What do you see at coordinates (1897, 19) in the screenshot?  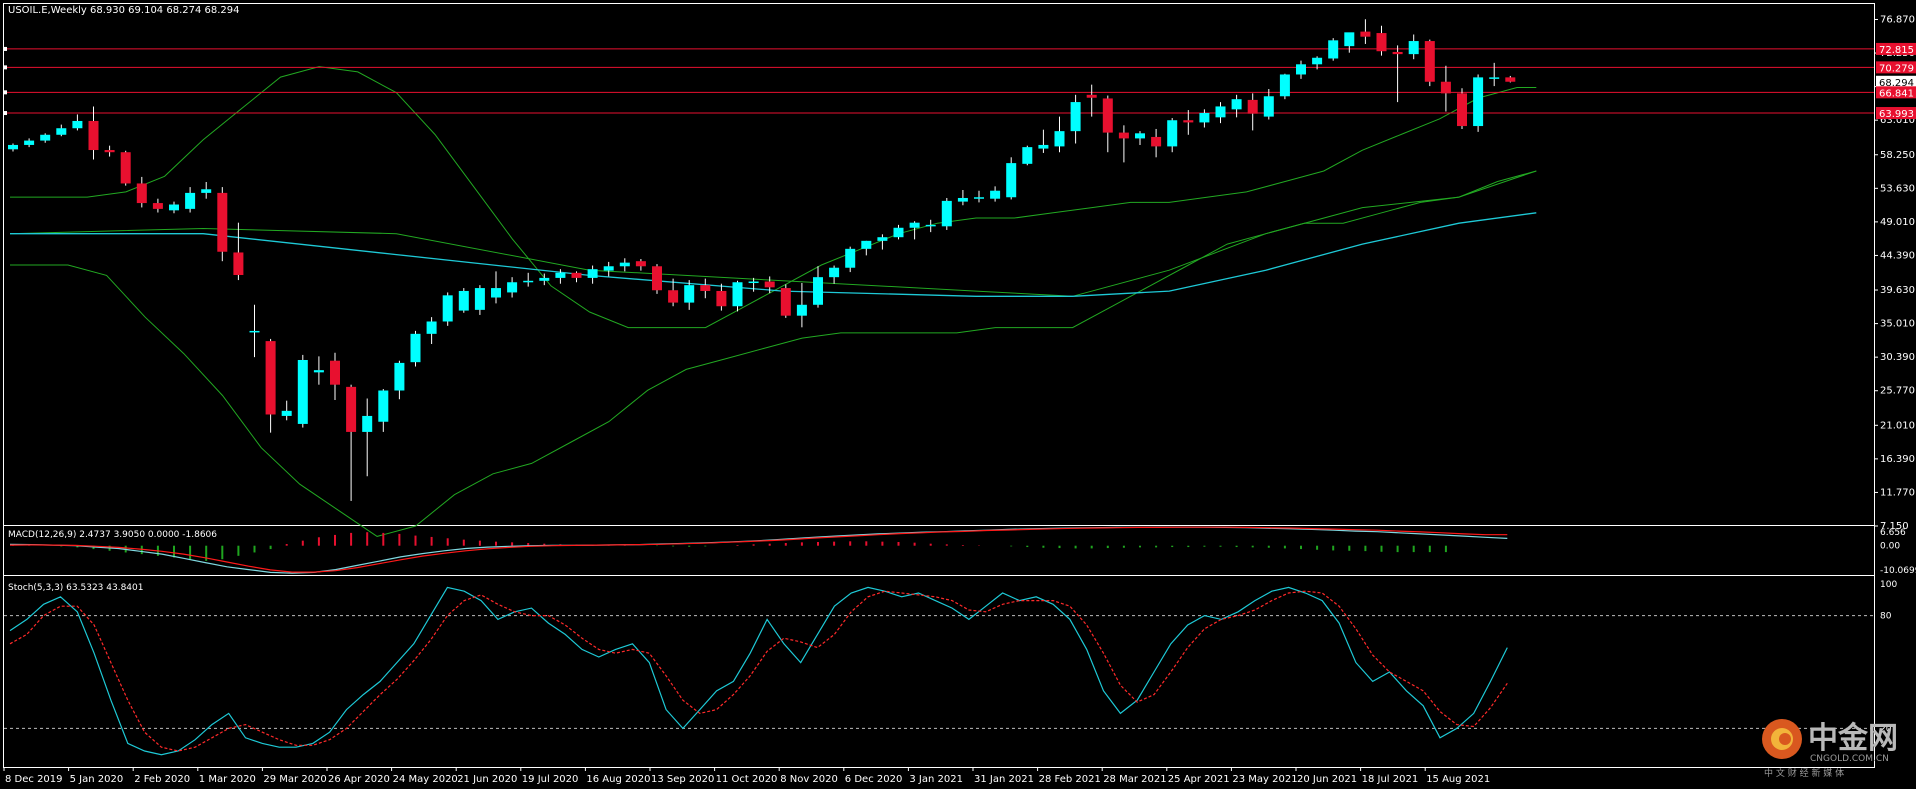 I see `price-tick-label: 76.870` at bounding box center [1897, 19].